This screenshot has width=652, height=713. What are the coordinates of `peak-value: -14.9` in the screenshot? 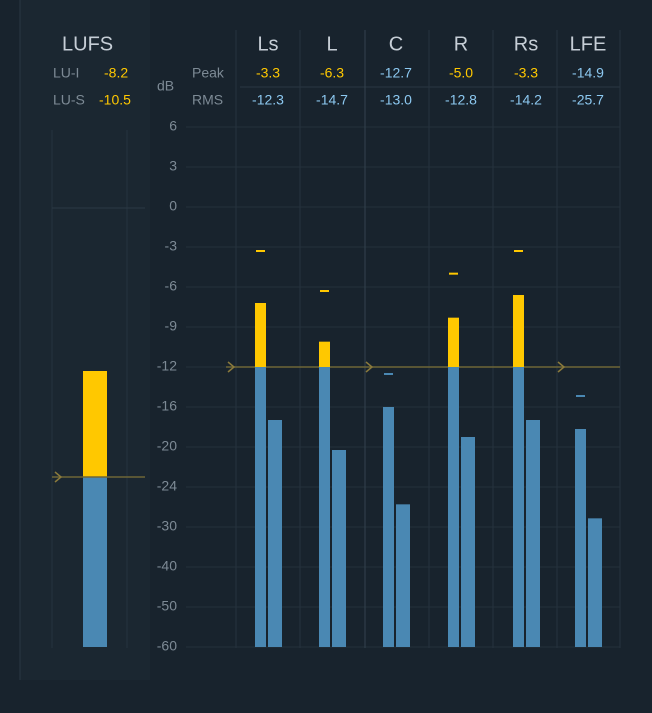 It's located at (588, 73).